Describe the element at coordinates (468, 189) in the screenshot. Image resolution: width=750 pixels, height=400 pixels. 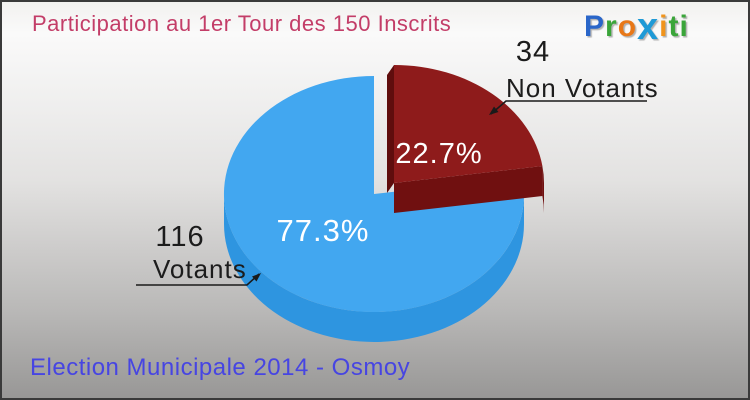
I see `pie-slice-non-votants-cut-face` at that location.